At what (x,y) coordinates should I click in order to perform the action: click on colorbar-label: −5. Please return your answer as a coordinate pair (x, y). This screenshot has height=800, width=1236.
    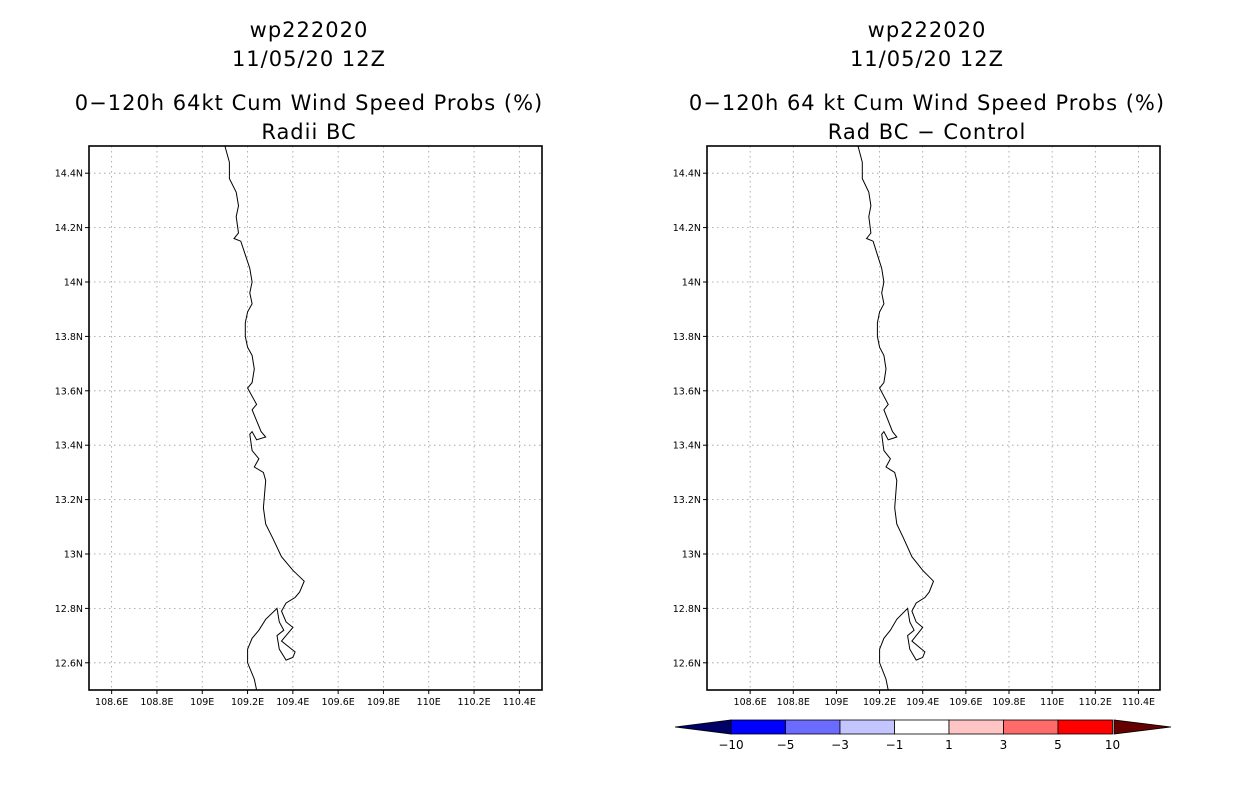
    Looking at the image, I should click on (786, 745).